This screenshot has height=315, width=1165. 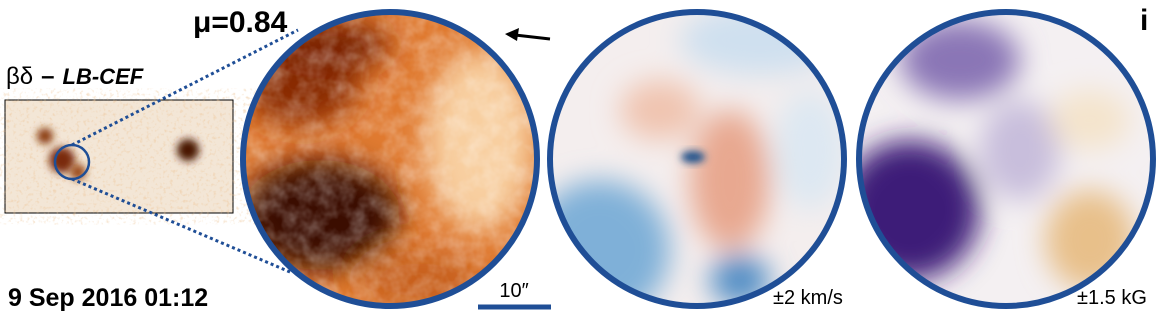 What do you see at coordinates (240, 22) in the screenshot?
I see `mu-label: μ=0.84` at bounding box center [240, 22].